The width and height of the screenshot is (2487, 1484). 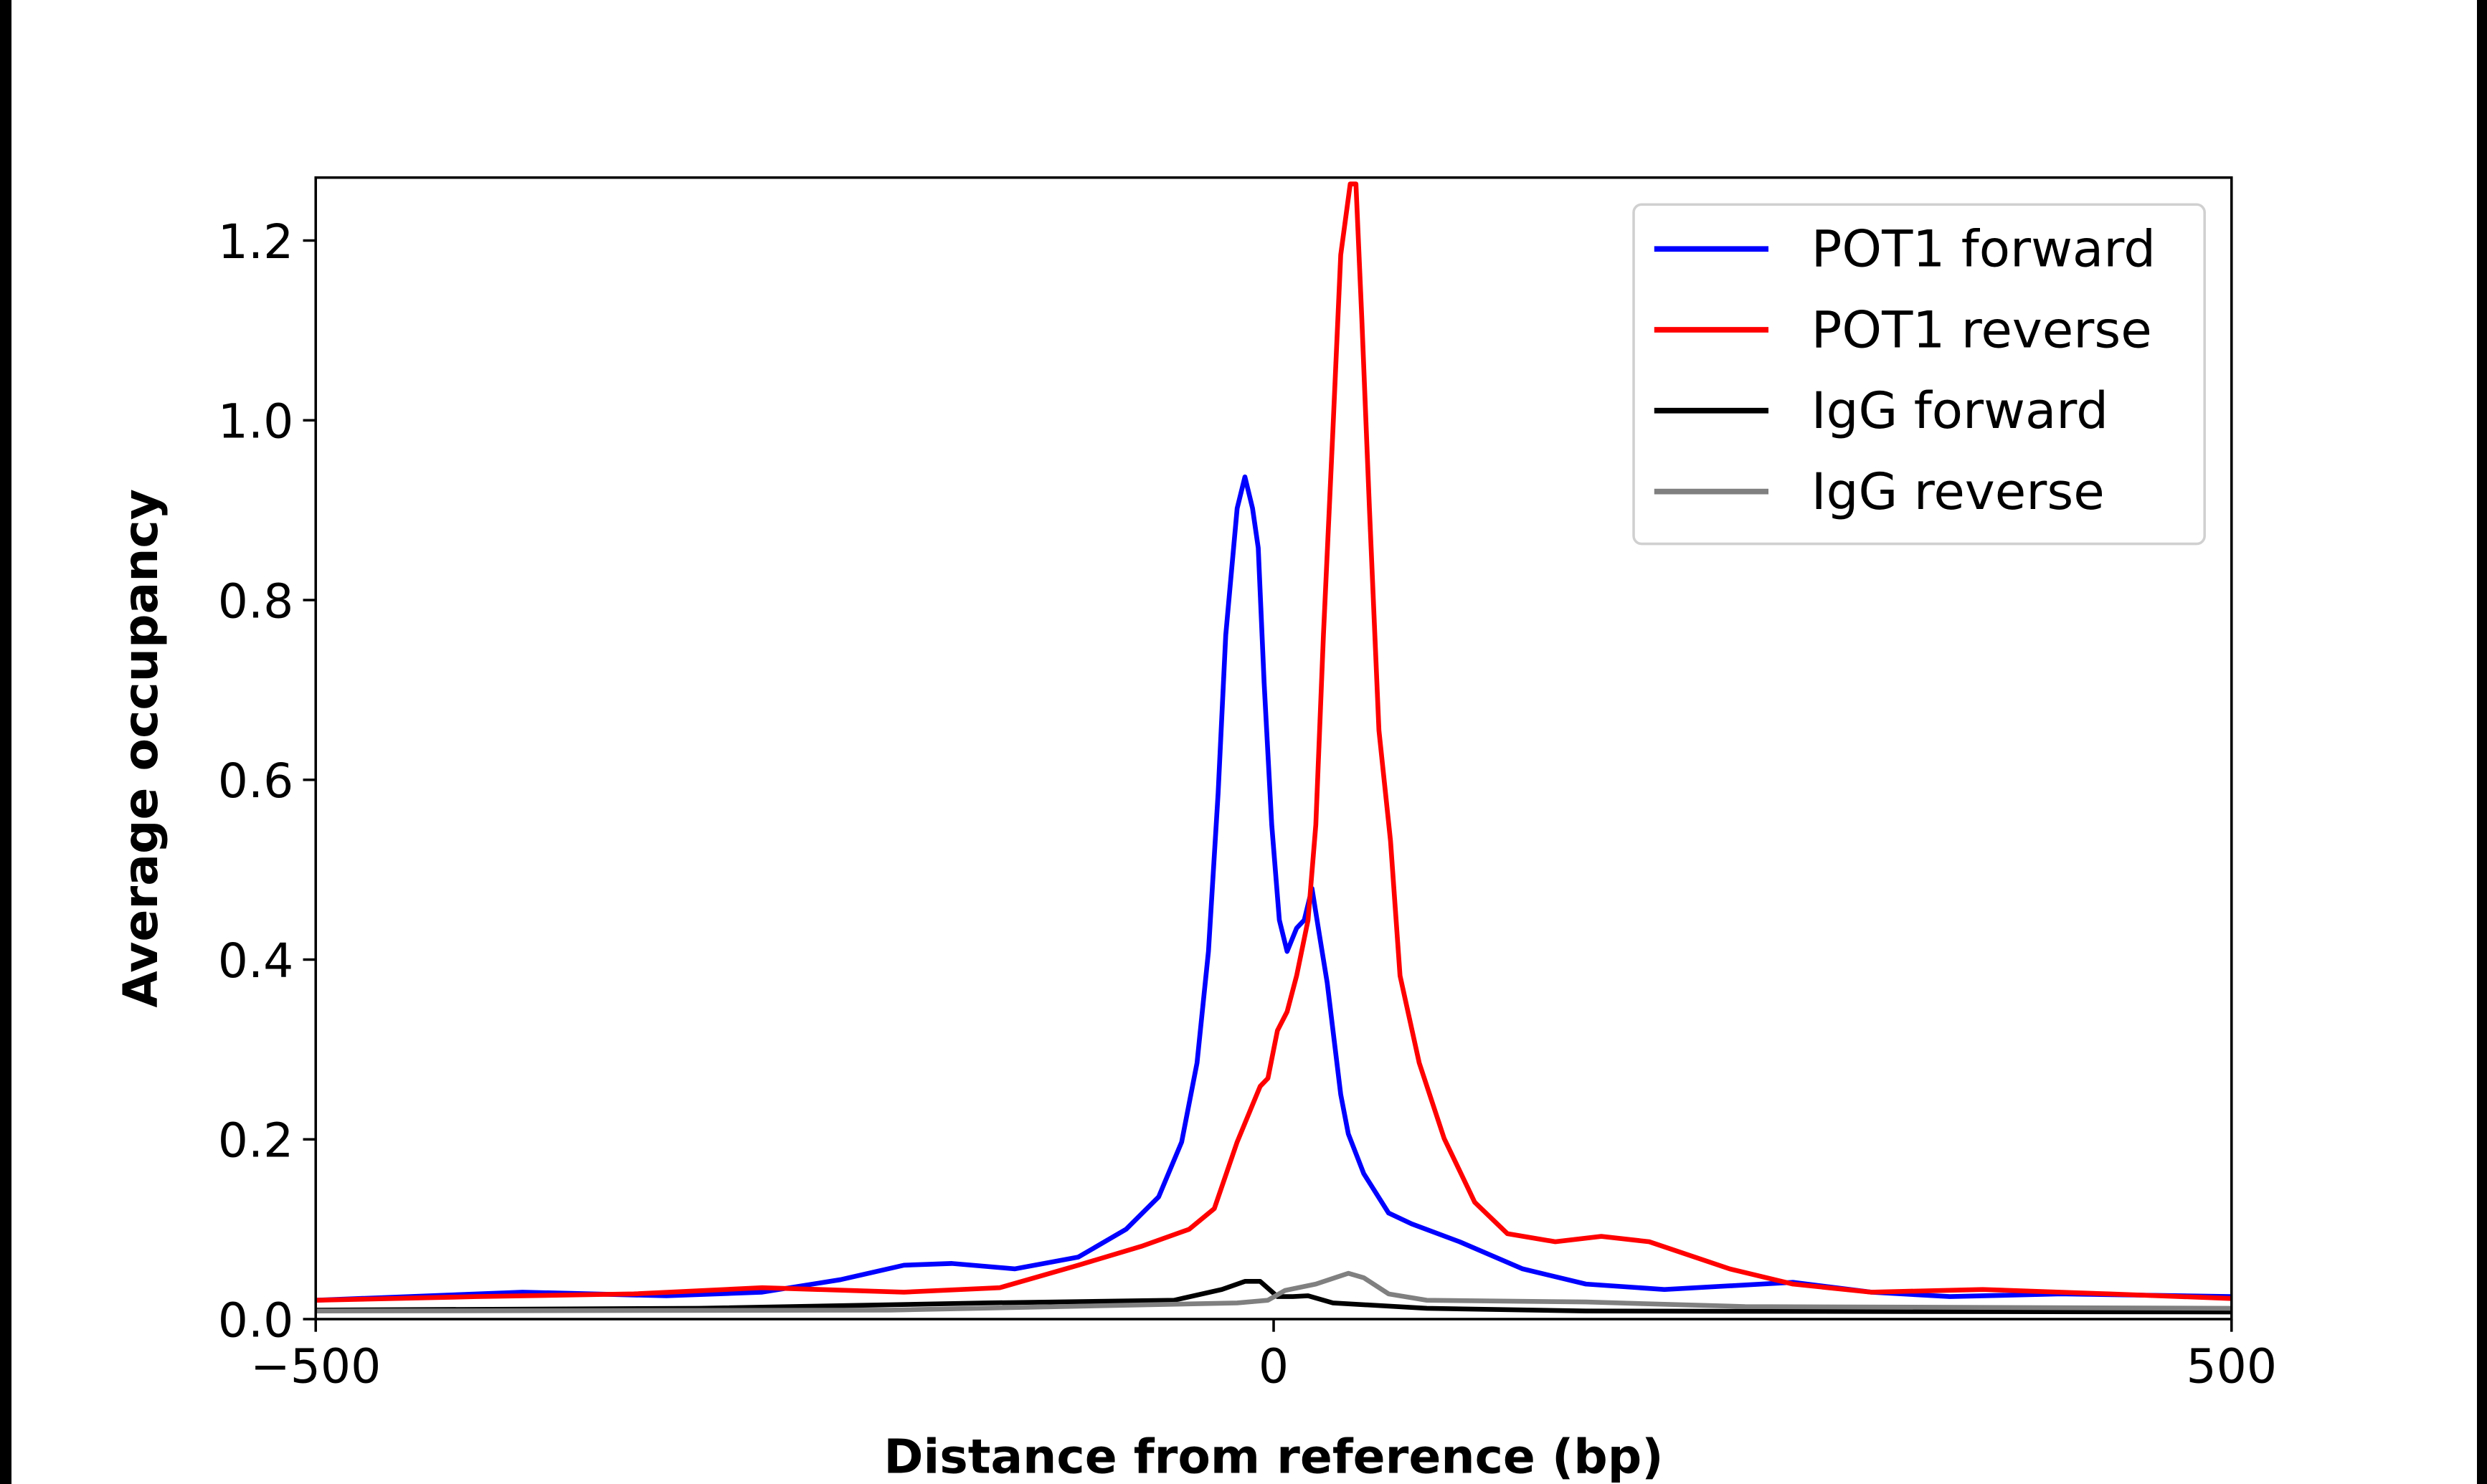 What do you see at coordinates (141, 749) in the screenshot?
I see `y-axis-label: Average occupancy` at bounding box center [141, 749].